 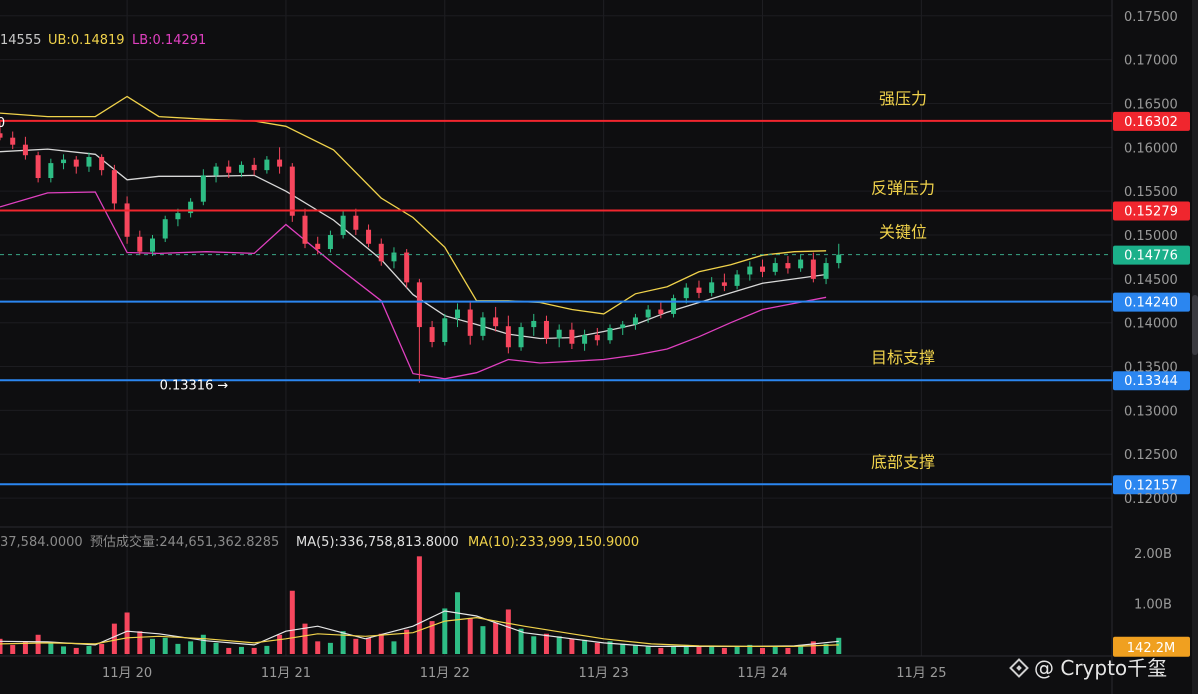 What do you see at coordinates (187, 386) in the screenshot?
I see `low-price-marker: 0.13316` at bounding box center [187, 386].